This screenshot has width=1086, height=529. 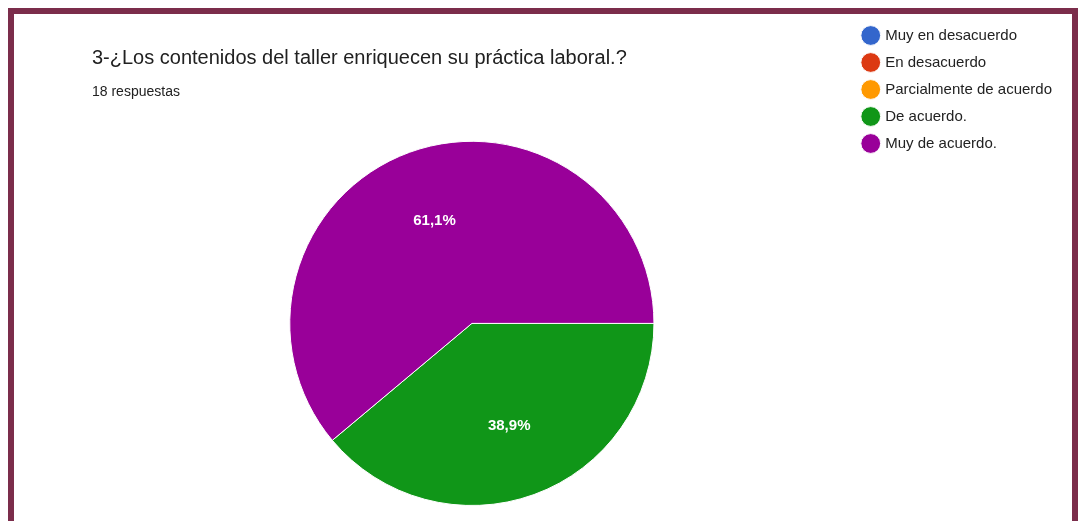 I want to click on legend-label: De acuerdo., so click(x=926, y=115).